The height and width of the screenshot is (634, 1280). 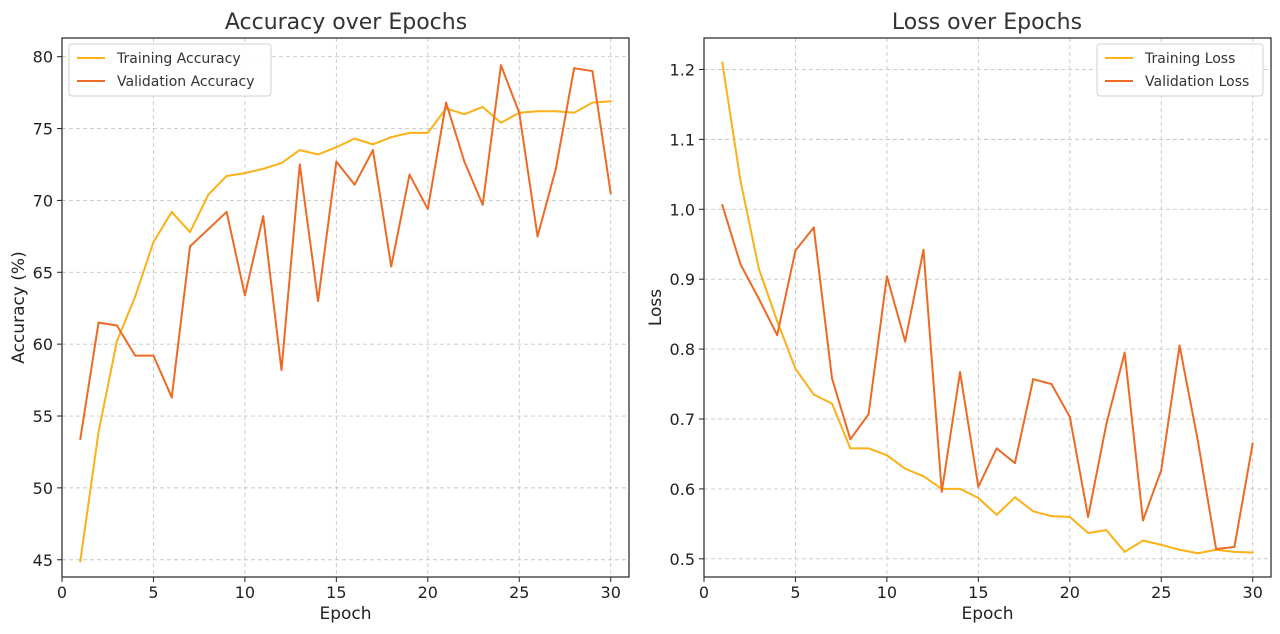 What do you see at coordinates (611, 592) in the screenshot?
I see `chart-0-xtick-label-6: 30` at bounding box center [611, 592].